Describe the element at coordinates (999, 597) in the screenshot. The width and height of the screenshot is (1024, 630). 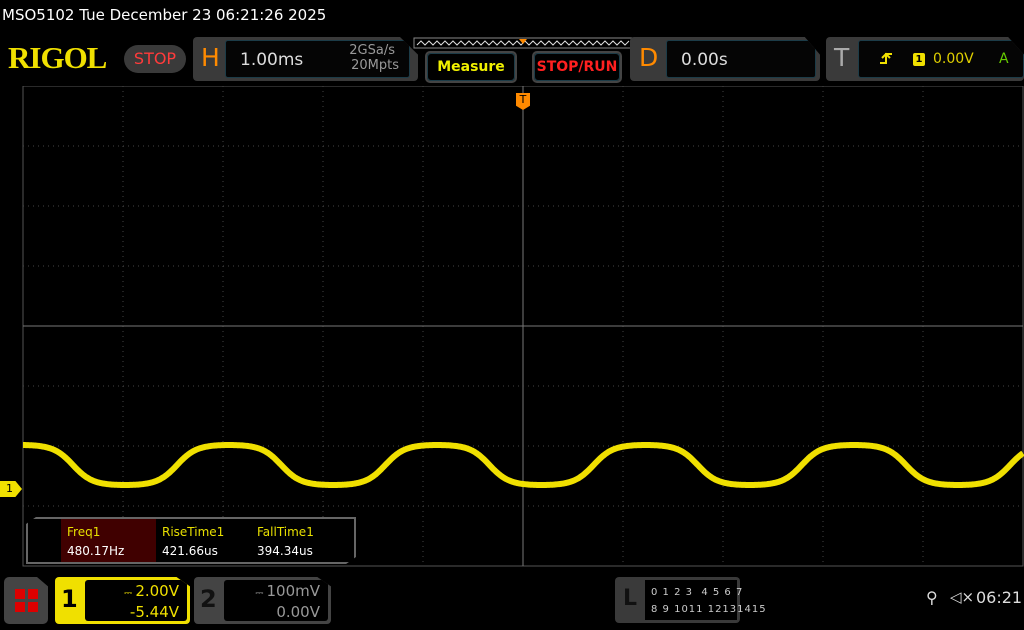
I see `clock-time: 06:21` at that location.